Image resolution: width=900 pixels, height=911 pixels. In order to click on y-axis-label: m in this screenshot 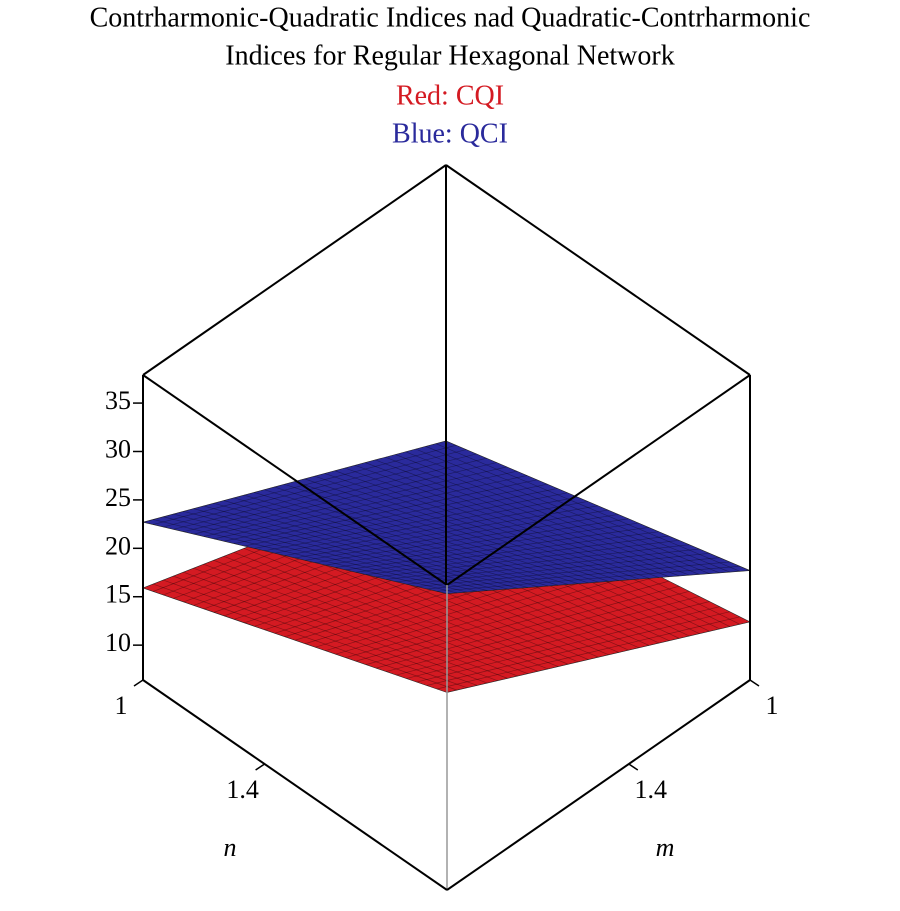, I will do `click(665, 847)`.